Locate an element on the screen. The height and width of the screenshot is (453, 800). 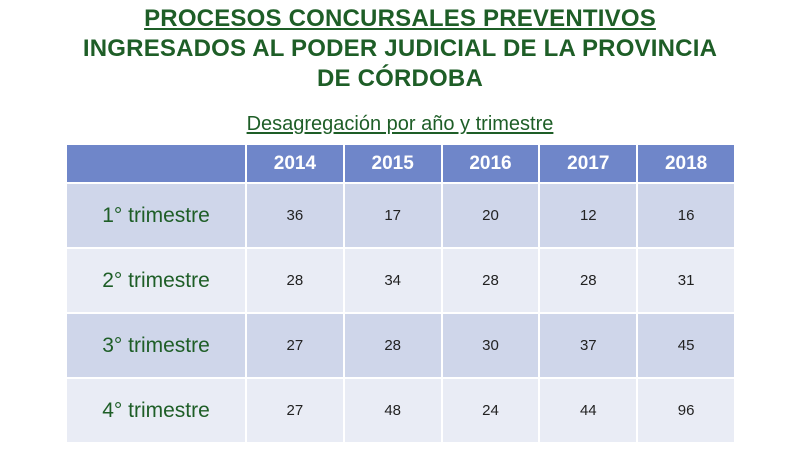
table-cell: 30 is located at coordinates (490, 345).